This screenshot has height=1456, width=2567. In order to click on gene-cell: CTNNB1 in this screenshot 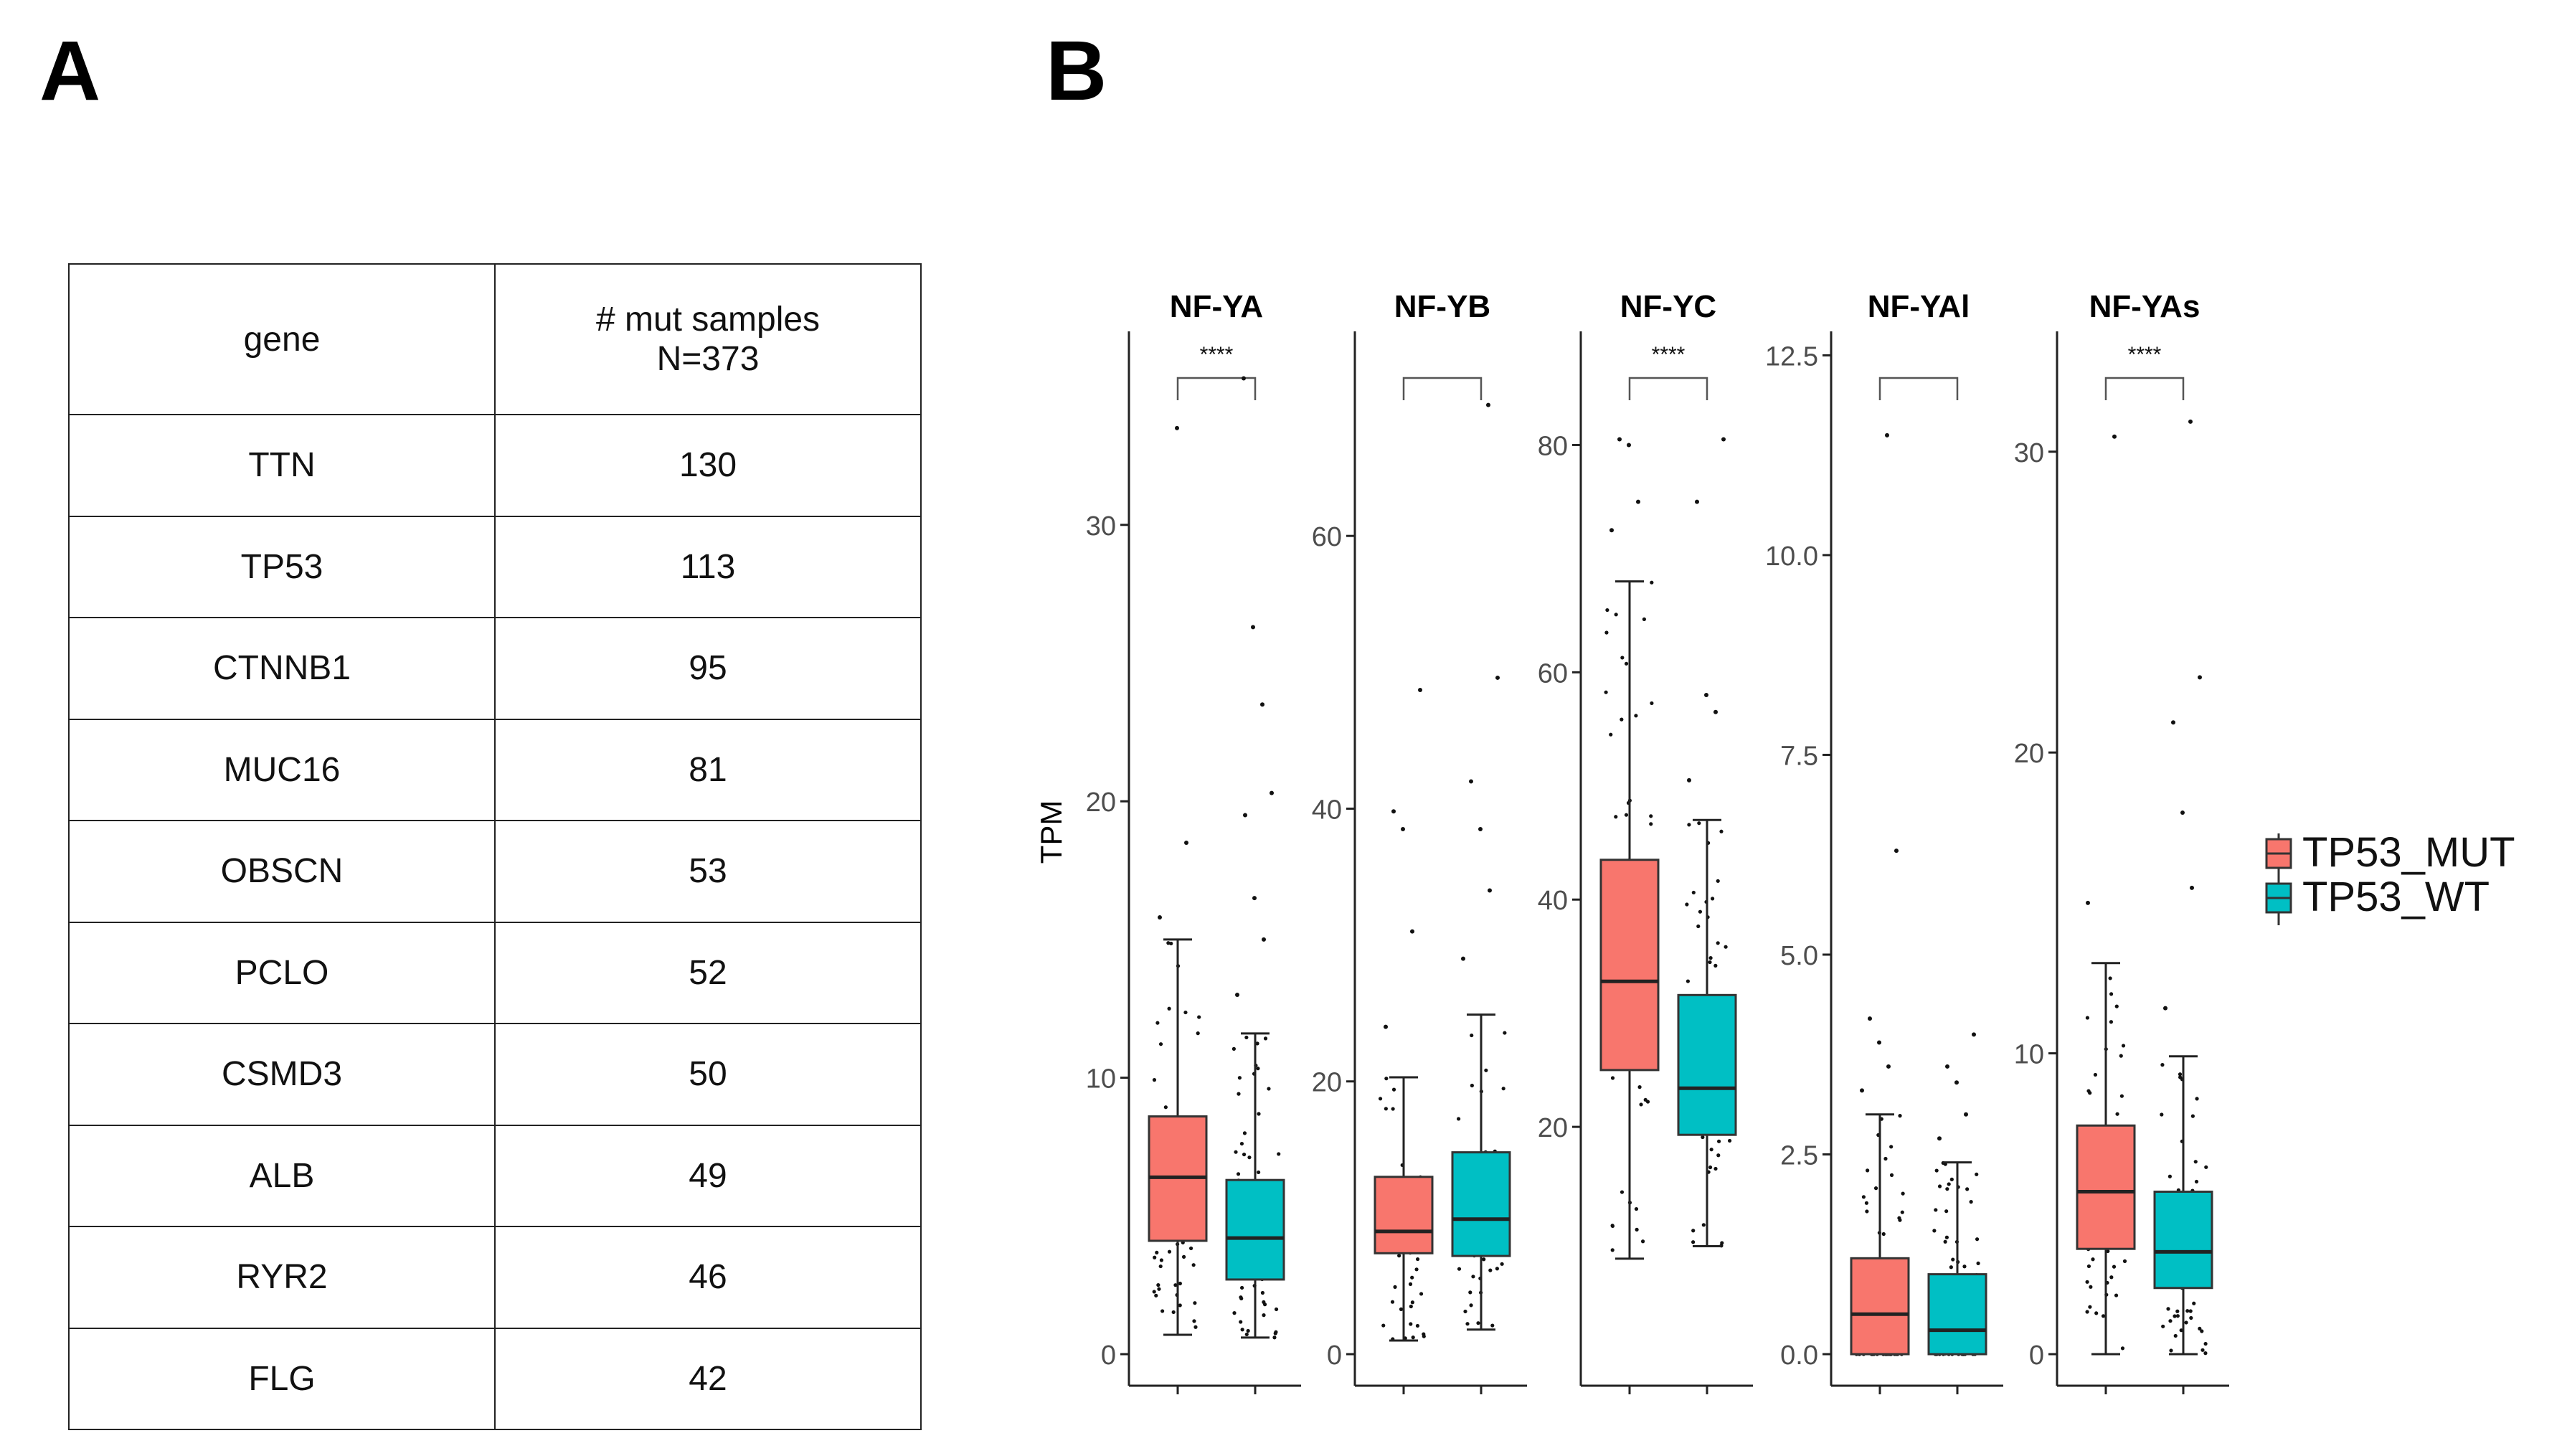, I will do `click(282, 668)`.